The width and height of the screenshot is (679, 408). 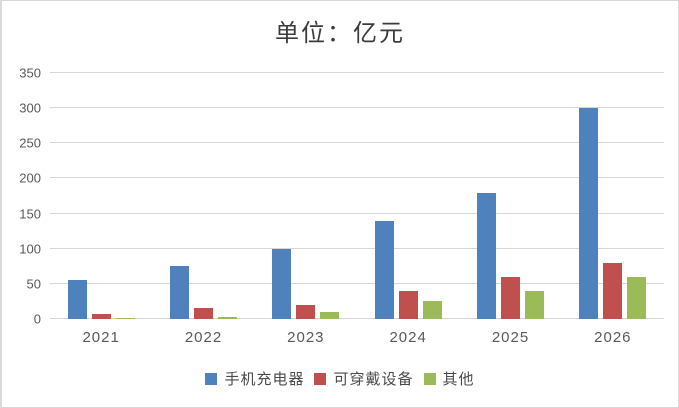 What do you see at coordinates (340, 34) in the screenshot?
I see `chart-title: 单位：亿元` at bounding box center [340, 34].